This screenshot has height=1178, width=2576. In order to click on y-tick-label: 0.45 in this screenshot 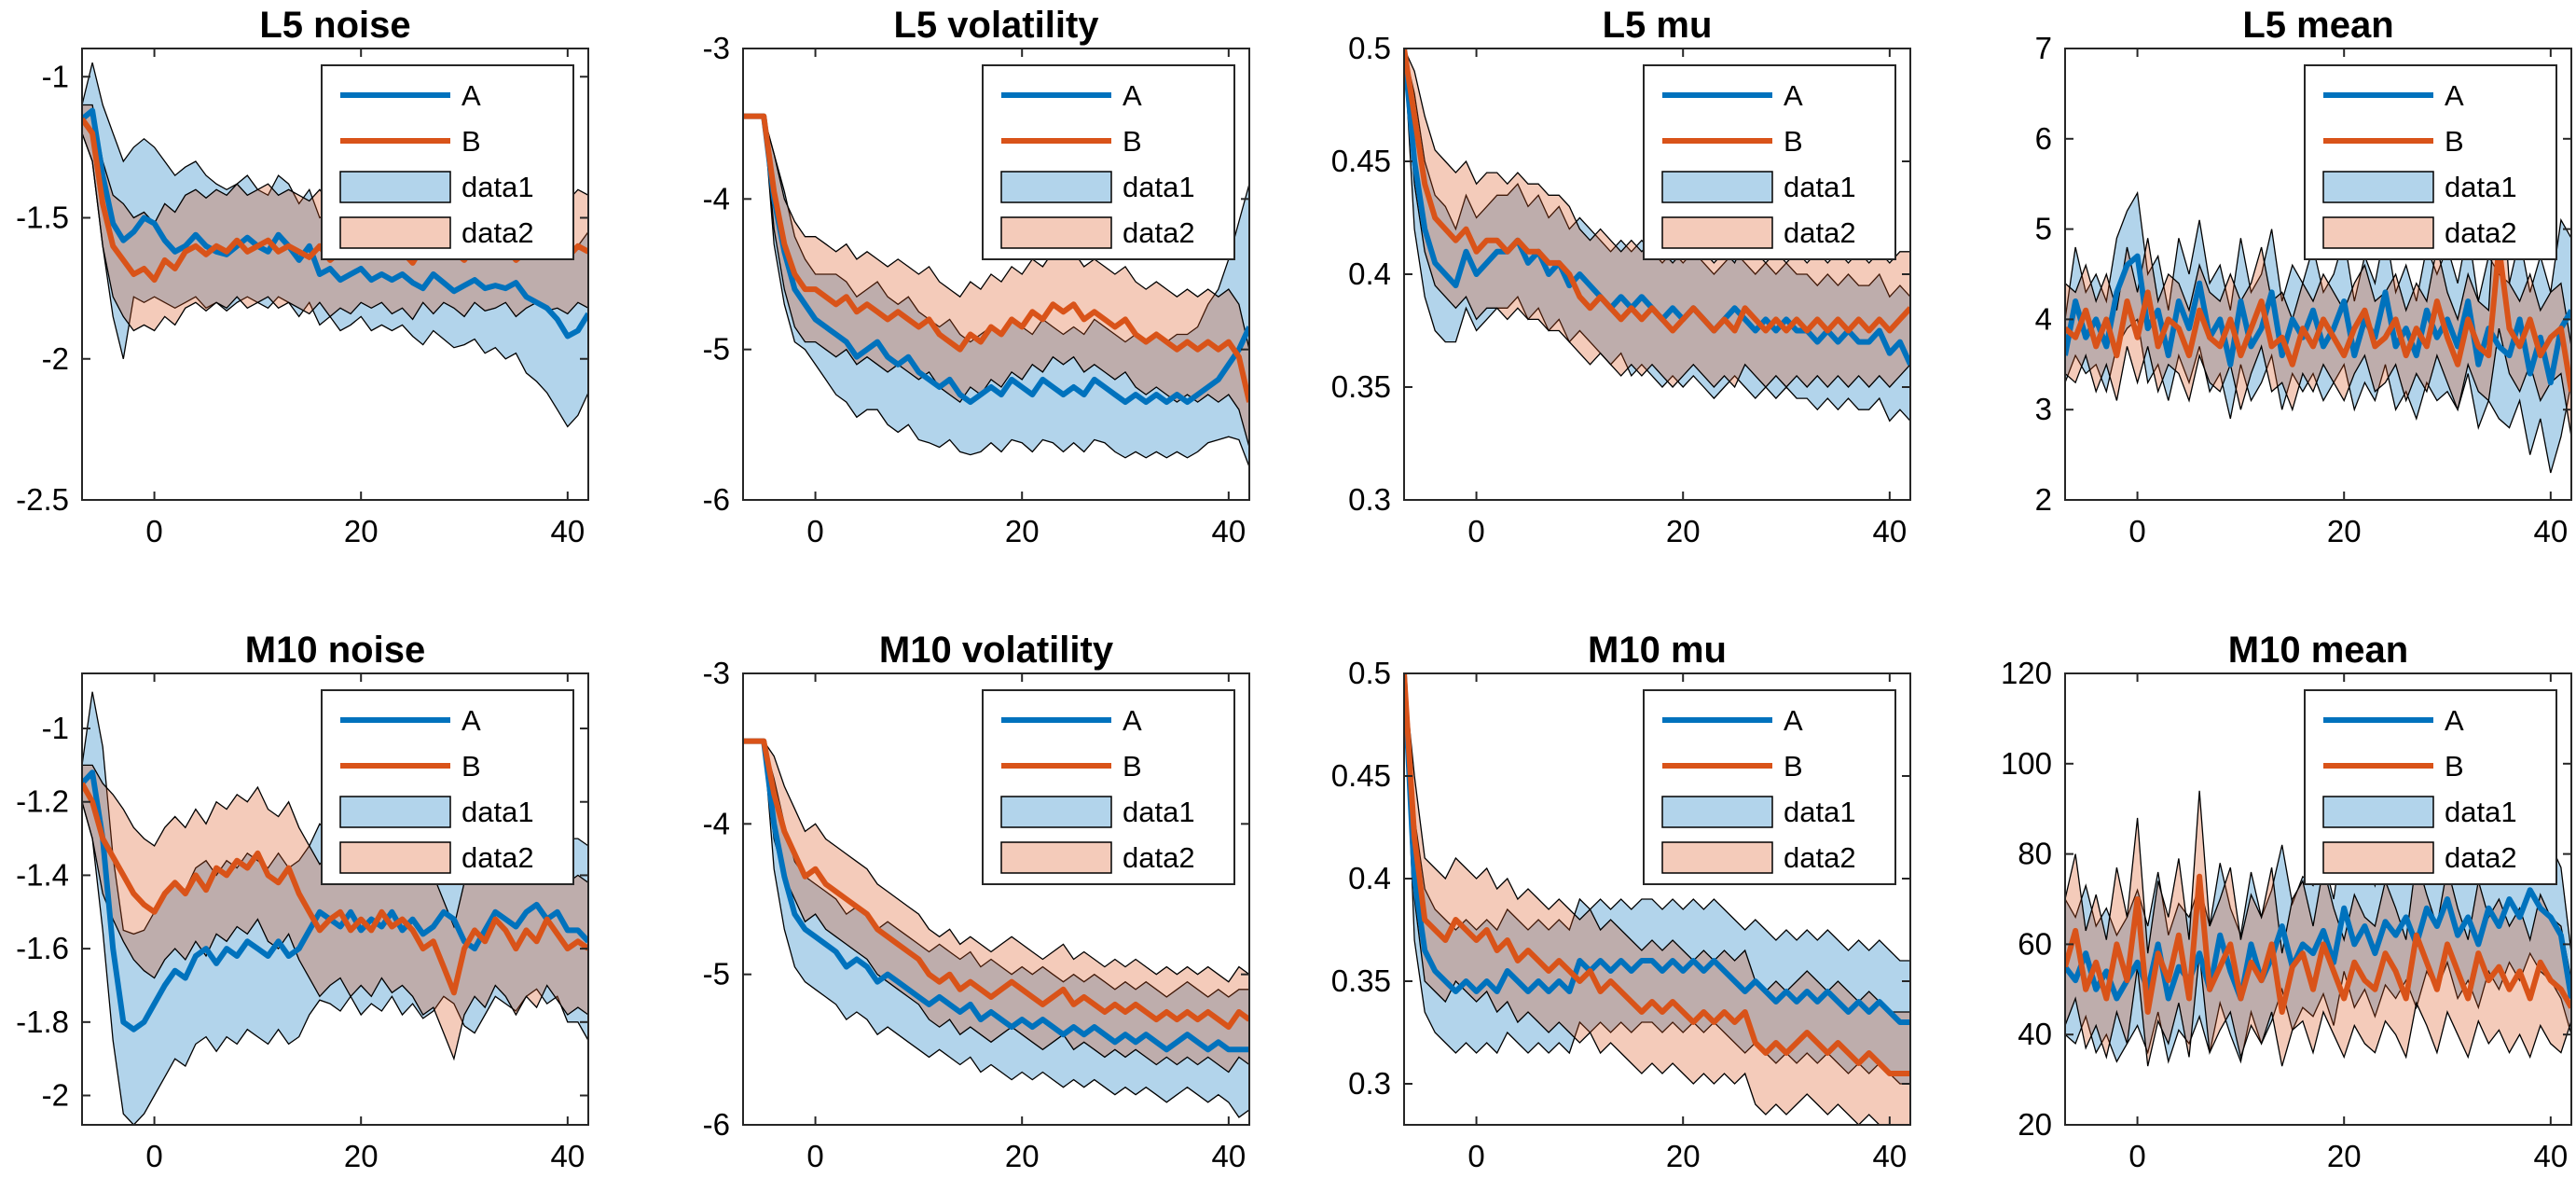, I will do `click(1361, 775)`.